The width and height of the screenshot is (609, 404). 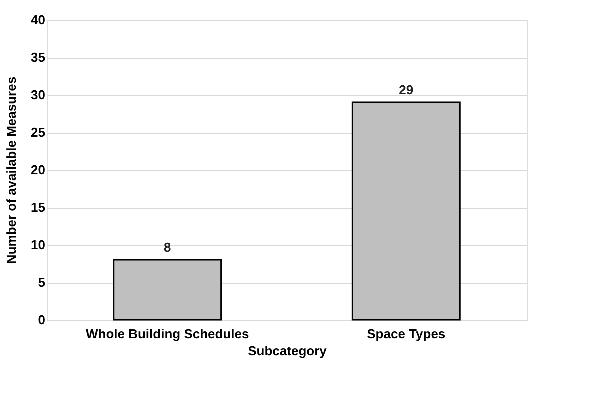 What do you see at coordinates (38, 20) in the screenshot?
I see `y-tick-label: 40` at bounding box center [38, 20].